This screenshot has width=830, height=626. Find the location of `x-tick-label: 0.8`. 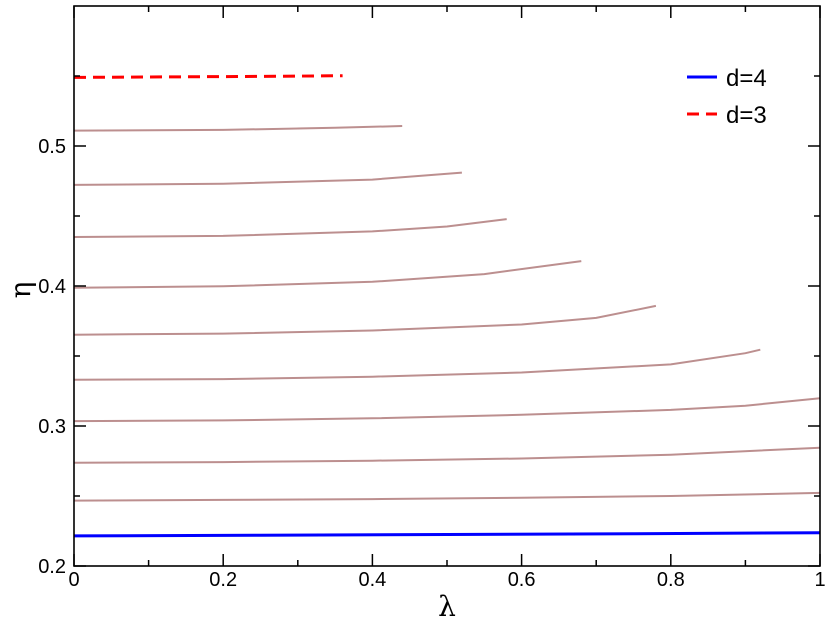

x-tick-label: 0.8 is located at coordinates (671, 580).